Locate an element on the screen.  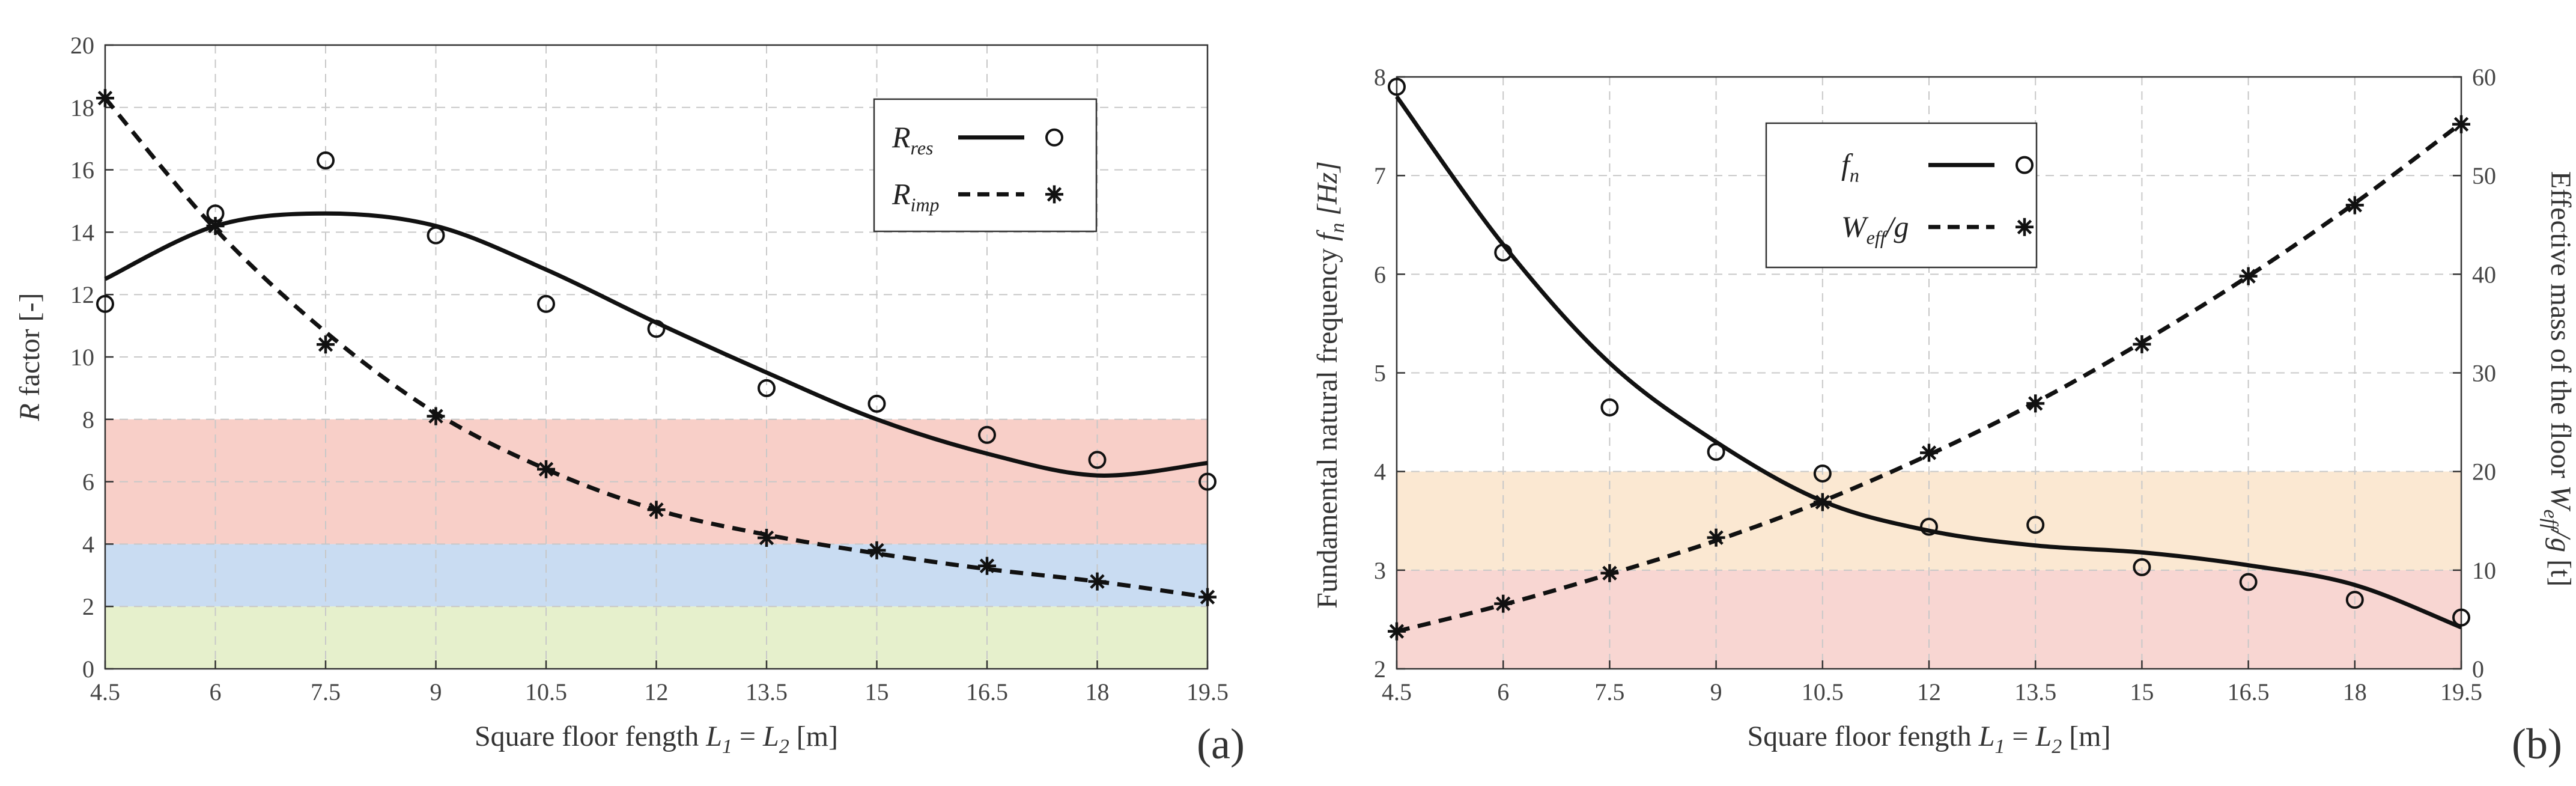
x-tick-label: 15 is located at coordinates (877, 691).